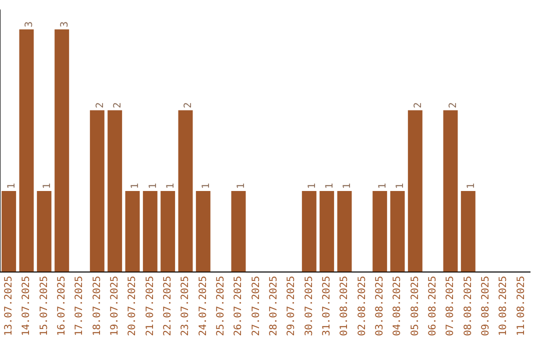 This screenshot has width=540, height=340. What do you see at coordinates (380, 306) in the screenshot?
I see `x-tick-label: 03.08.2025` at bounding box center [380, 306].